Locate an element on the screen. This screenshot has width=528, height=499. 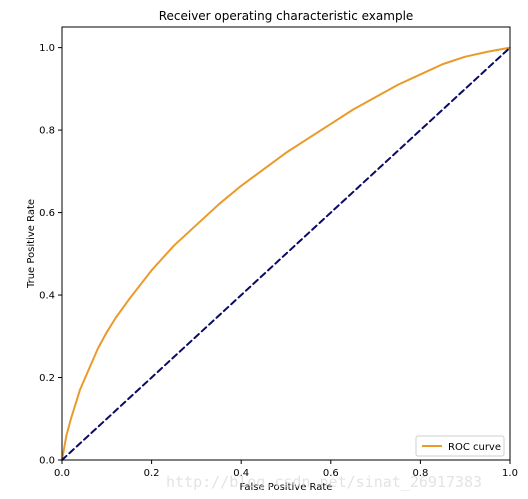
y-tick-label: 1.0 is located at coordinates (47, 48).